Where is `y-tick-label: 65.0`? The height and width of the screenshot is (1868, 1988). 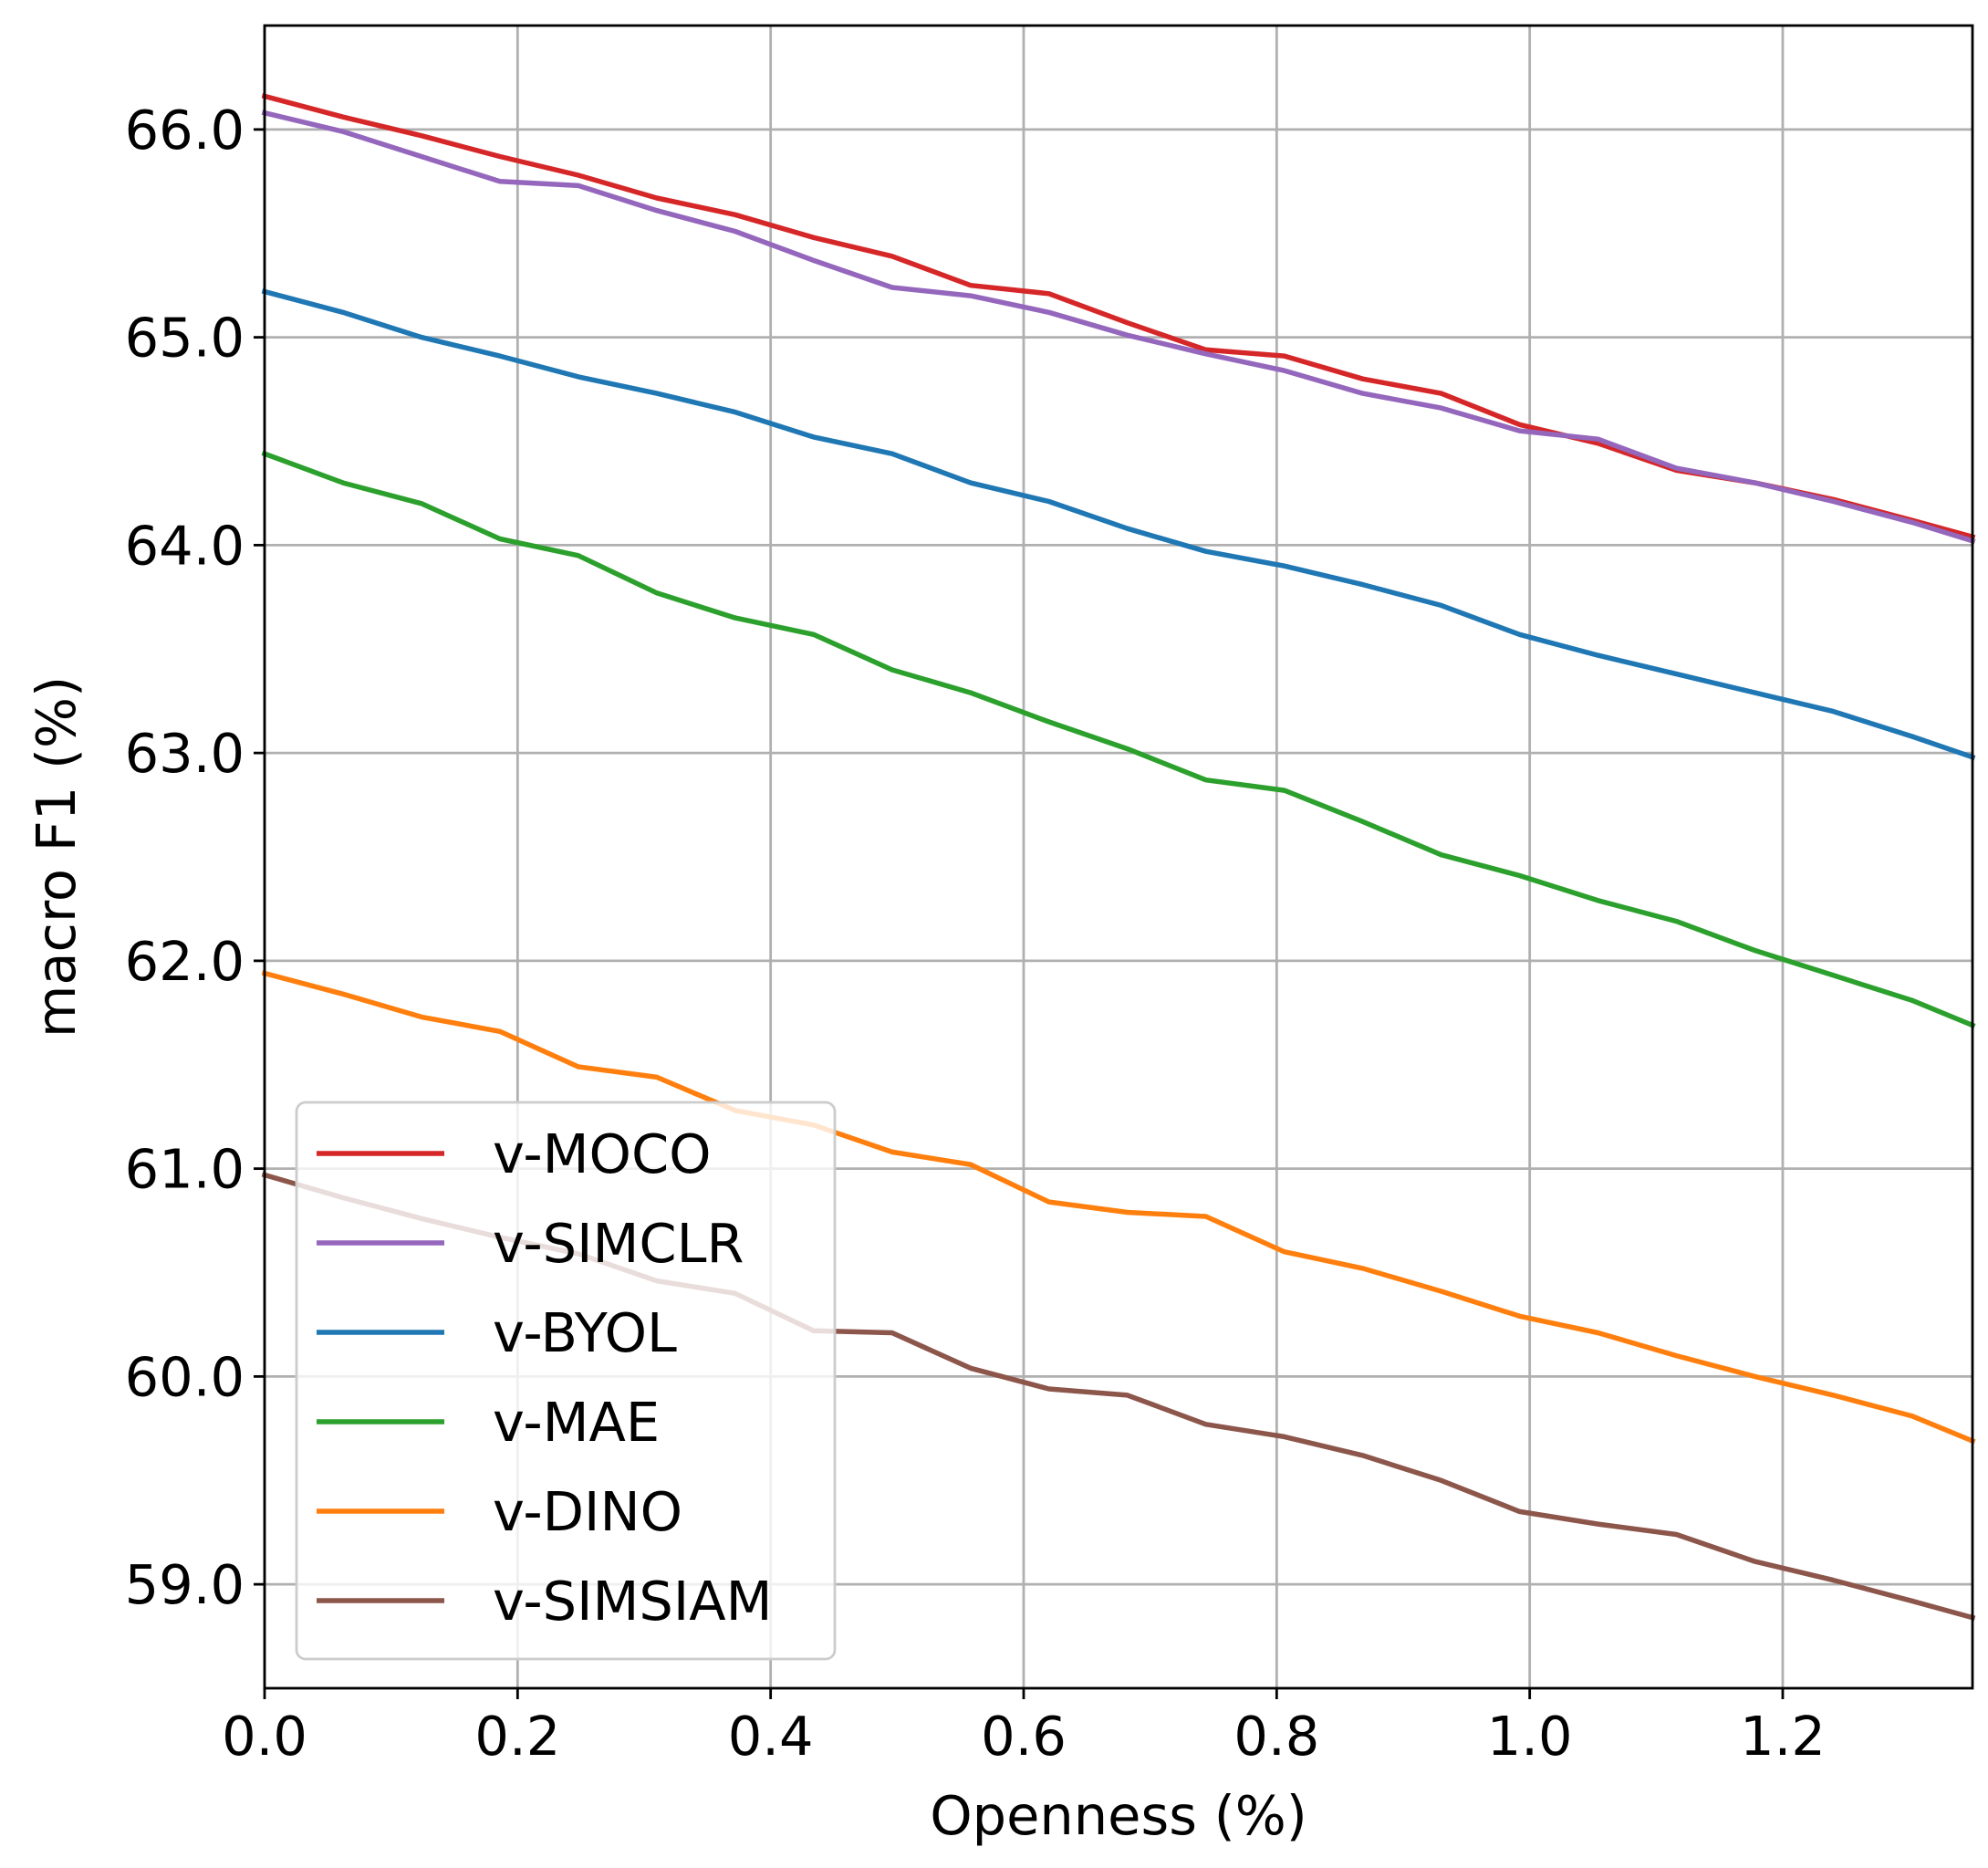 y-tick-label: 65.0 is located at coordinates (185, 338).